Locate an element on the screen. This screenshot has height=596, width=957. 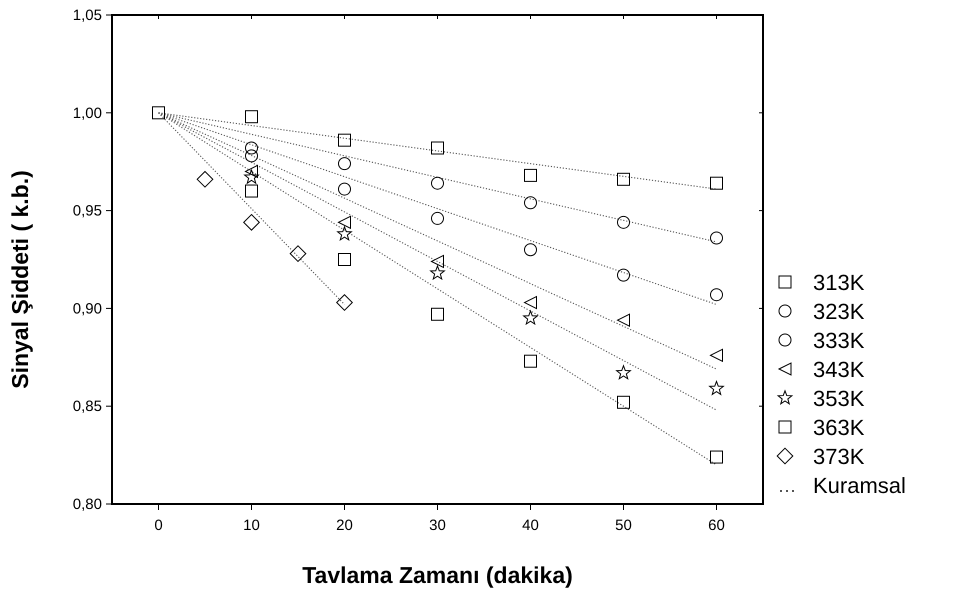
y-tick-label: 0,80 is located at coordinates (87, 504).